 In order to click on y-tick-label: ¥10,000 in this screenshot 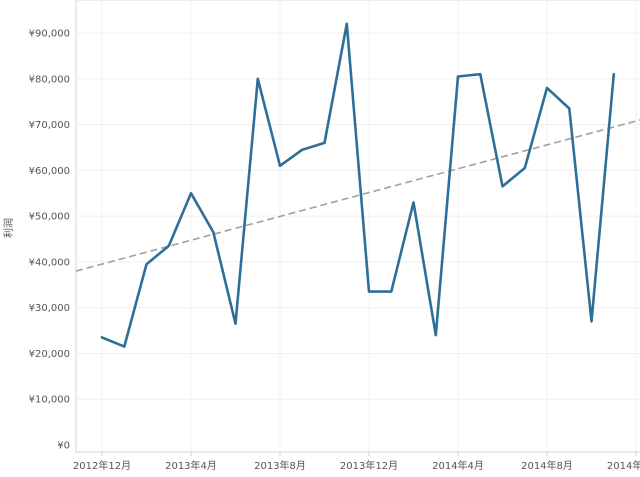, I will do `click(49, 400)`.